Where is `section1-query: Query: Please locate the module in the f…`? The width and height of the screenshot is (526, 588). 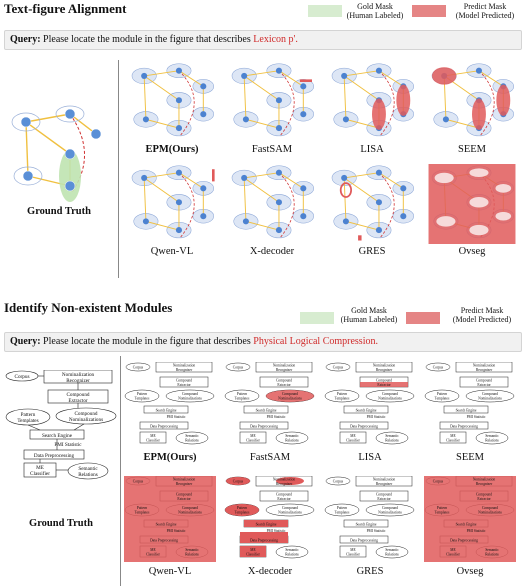
section1-query: Query: Please locate the module in the f… is located at coordinates (263, 40).